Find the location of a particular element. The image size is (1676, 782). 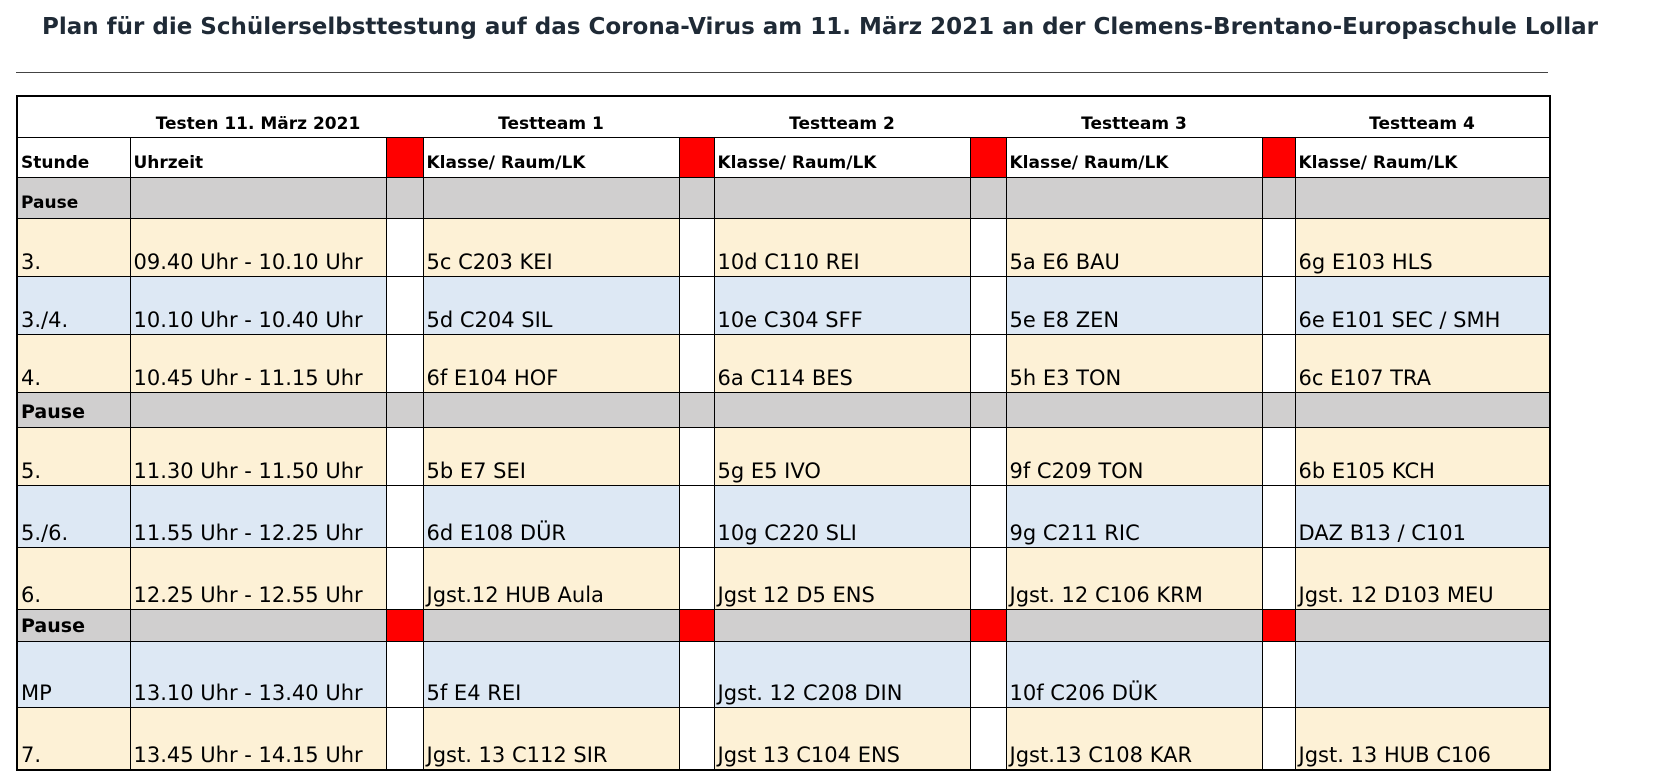

col-stunde: Stunde is located at coordinates (73, 157).